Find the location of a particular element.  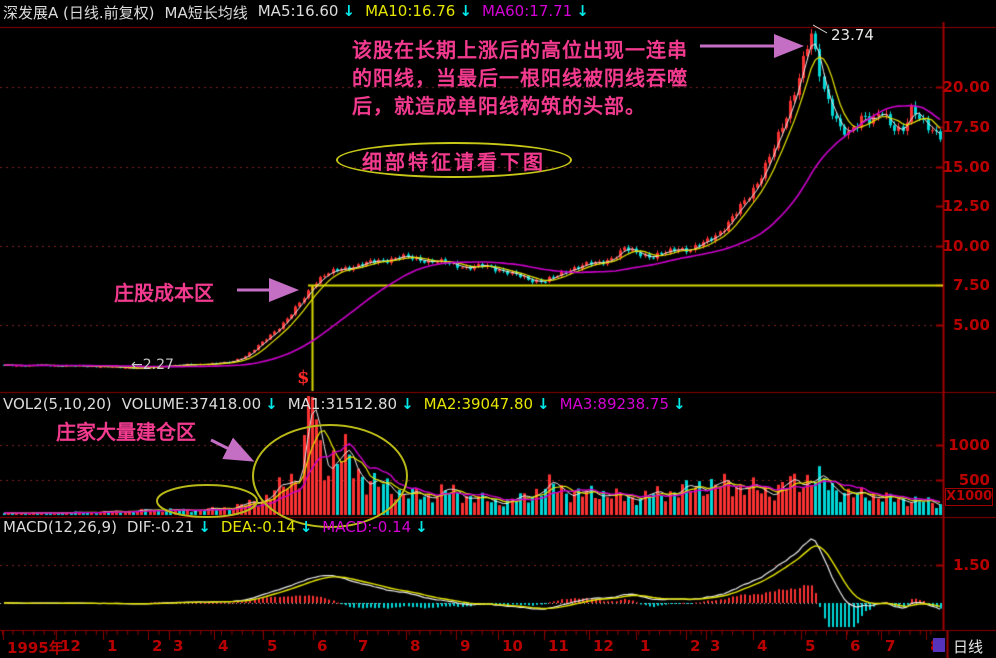

ma60-value: MA60:17.71 is located at coordinates (527, 11).